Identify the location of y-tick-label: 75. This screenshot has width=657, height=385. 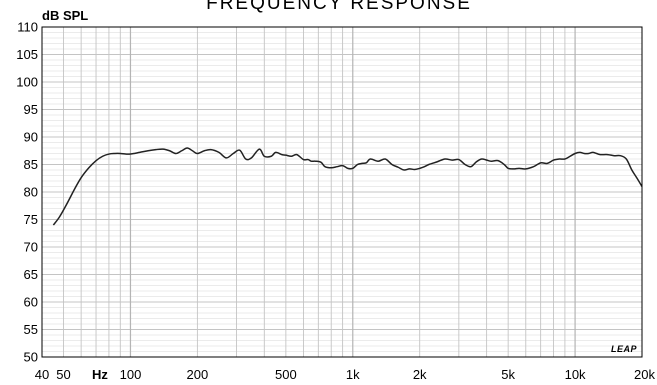
(31, 219).